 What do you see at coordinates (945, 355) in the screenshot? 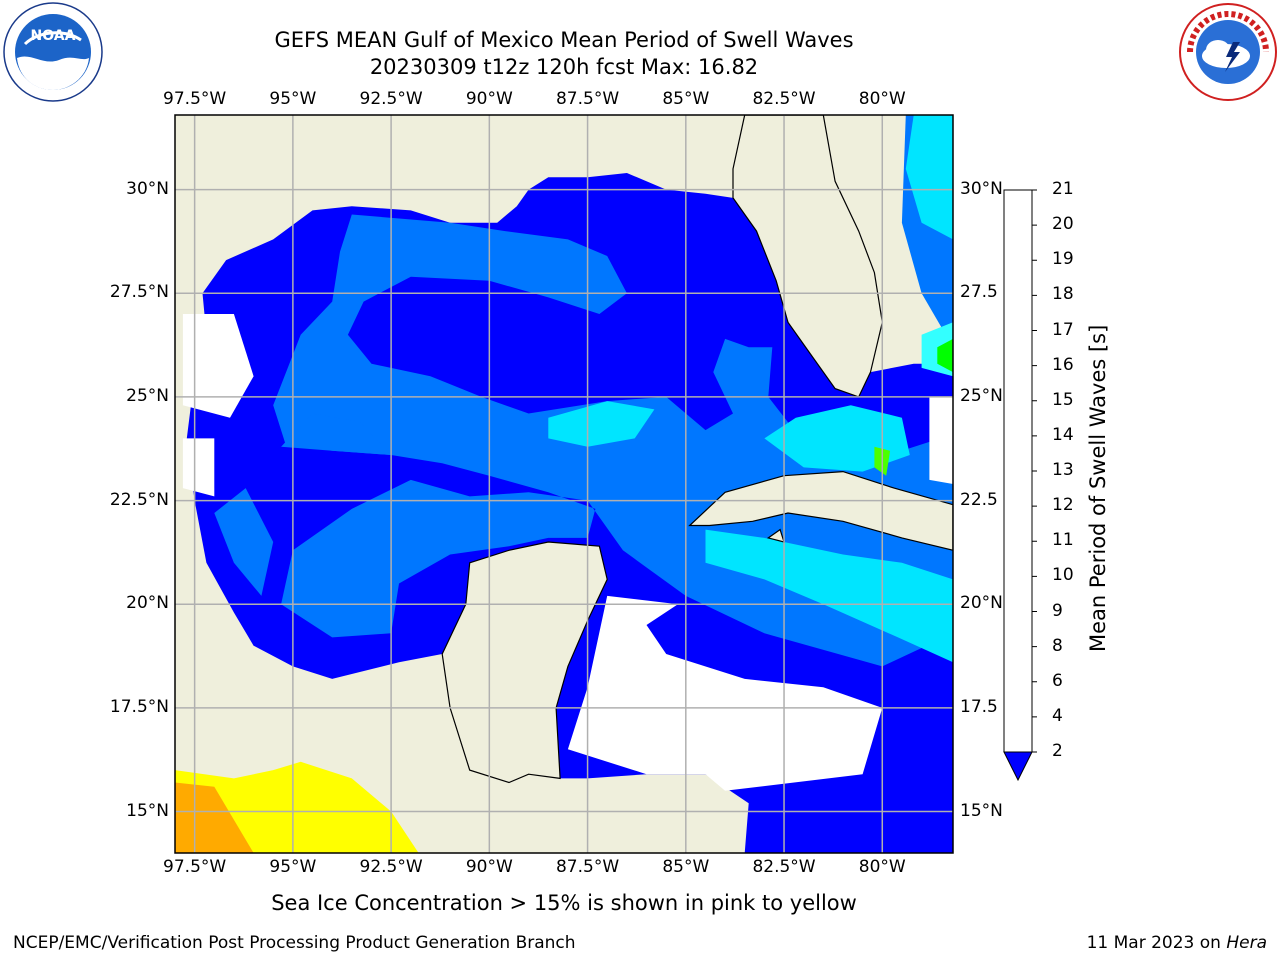
I see `swell-green-bahamas` at bounding box center [945, 355].